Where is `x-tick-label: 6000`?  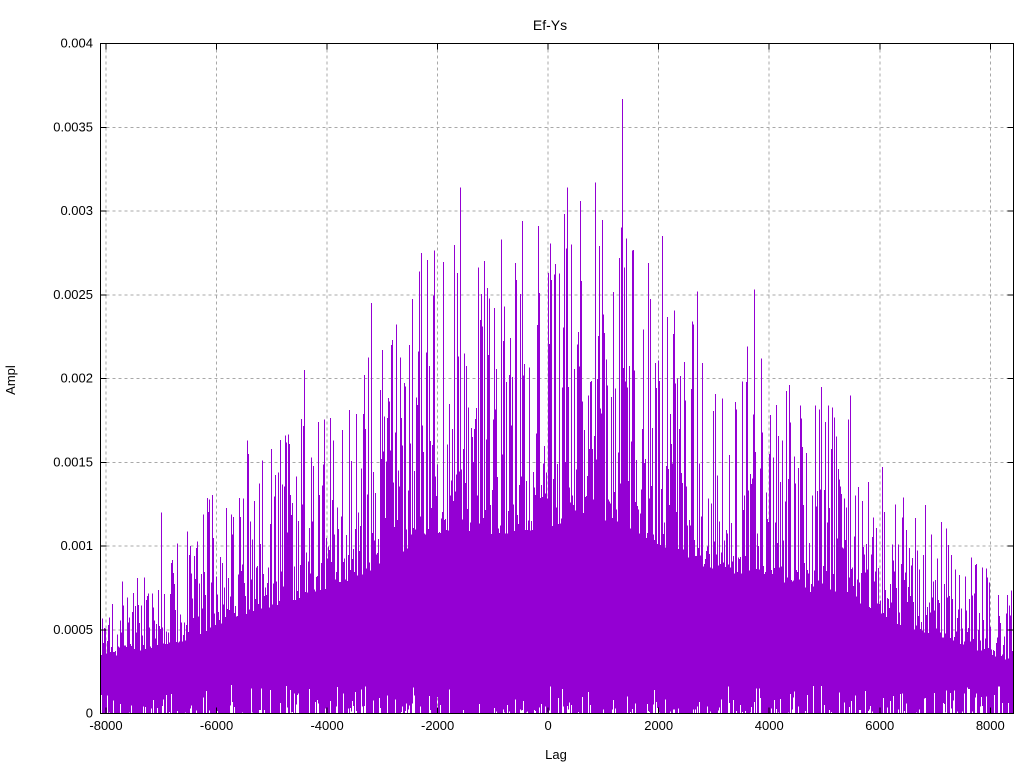
x-tick-label: 6000 is located at coordinates (879, 725).